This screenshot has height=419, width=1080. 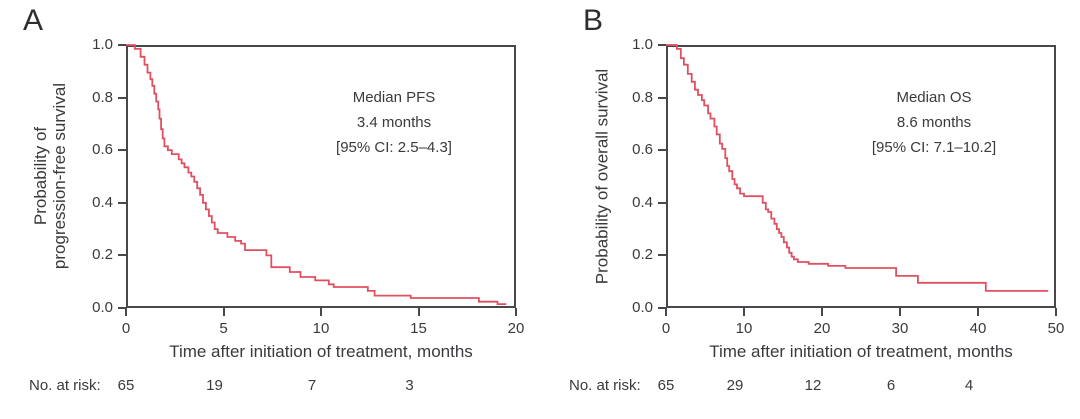 I want to click on panel-a-y-axis-ticks: 1.0 0.8 0.6 0.4 0.2 0.0, so click(x=63, y=176).